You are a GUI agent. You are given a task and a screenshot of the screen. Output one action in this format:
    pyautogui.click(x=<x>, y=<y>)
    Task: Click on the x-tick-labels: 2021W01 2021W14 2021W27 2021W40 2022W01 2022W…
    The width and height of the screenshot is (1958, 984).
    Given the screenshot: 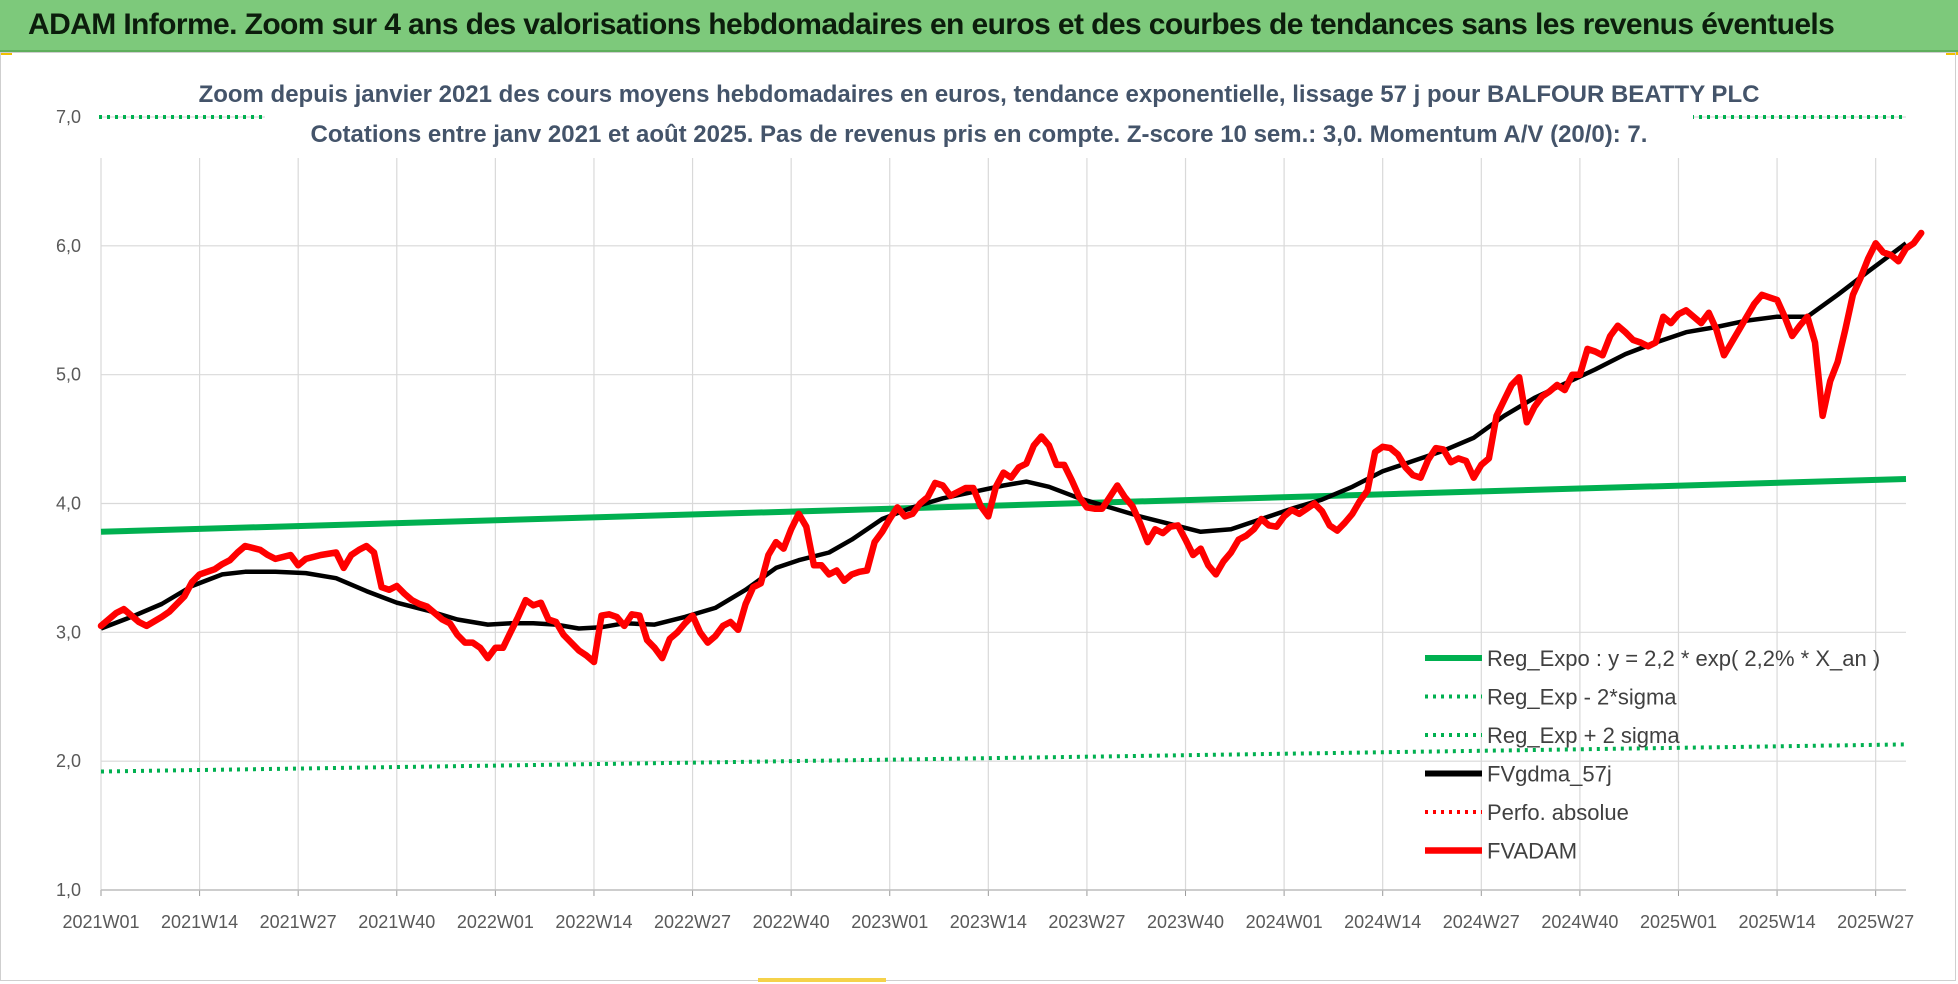 What is the action you would take?
    pyautogui.click(x=988, y=922)
    